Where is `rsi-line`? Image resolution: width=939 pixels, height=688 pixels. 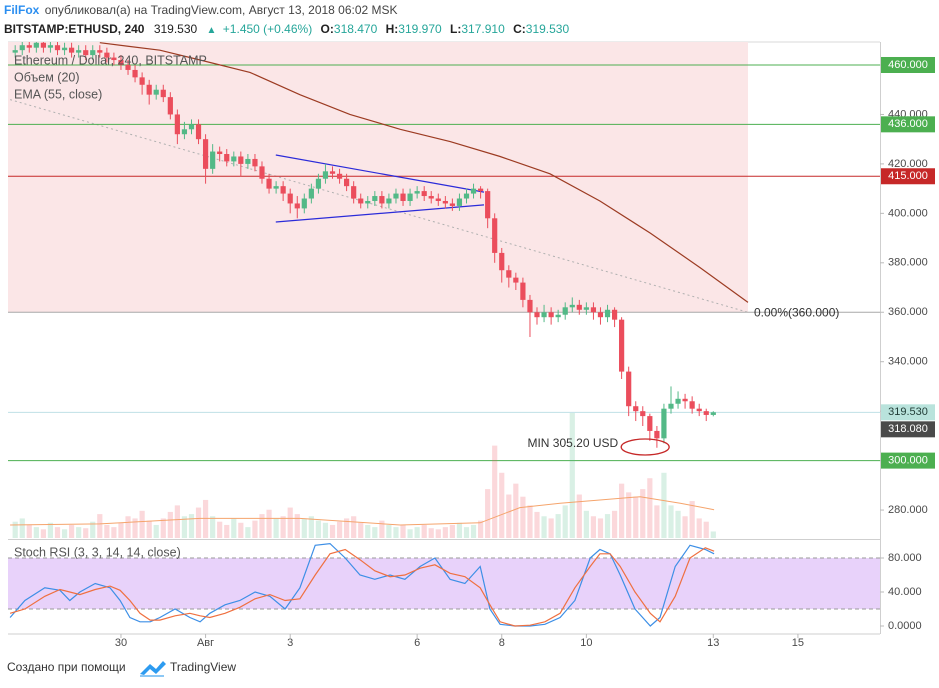 rsi-line is located at coordinates (362, 587).